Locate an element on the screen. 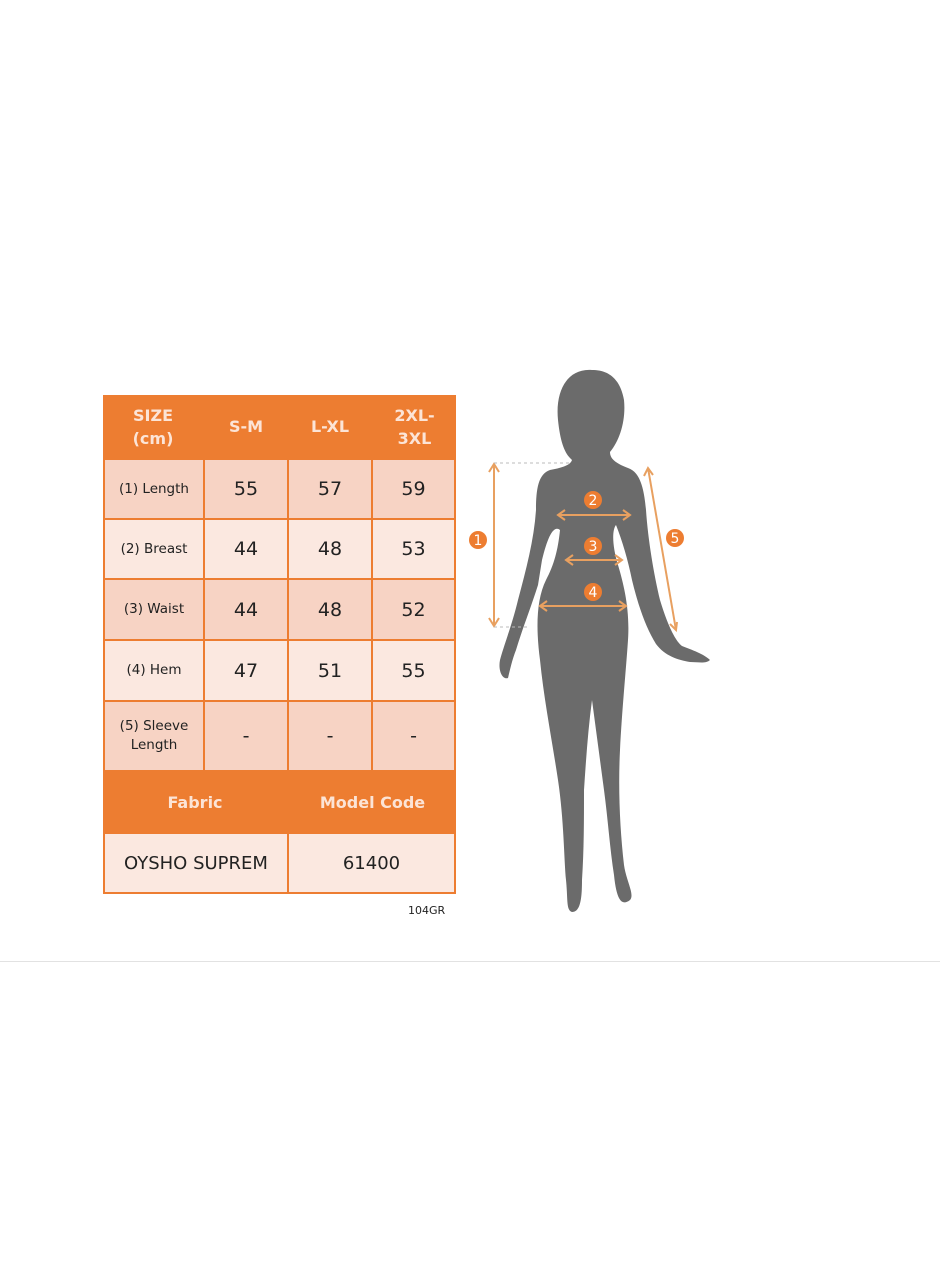  fabric-label: Fabric is located at coordinates (195, 802).